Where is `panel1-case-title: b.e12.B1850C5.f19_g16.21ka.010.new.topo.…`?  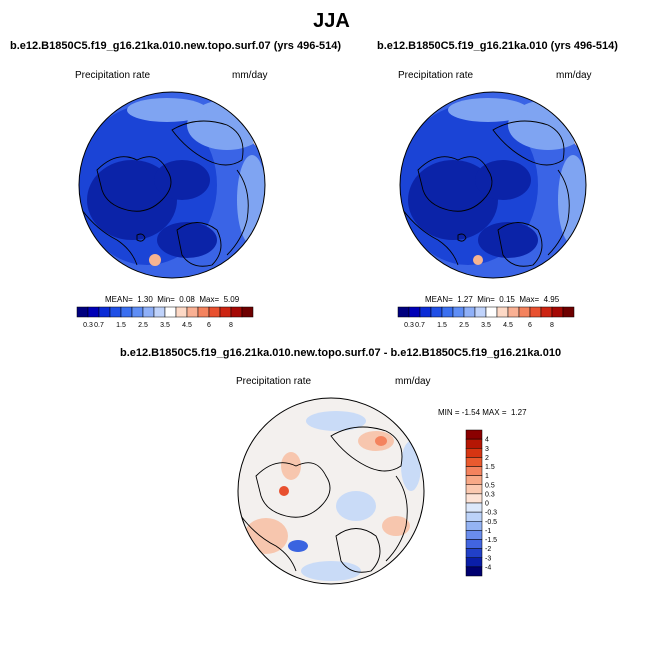 panel1-case-title: b.e12.B1850C5.f19_g16.21ka.010.new.topo.… is located at coordinates (175, 46).